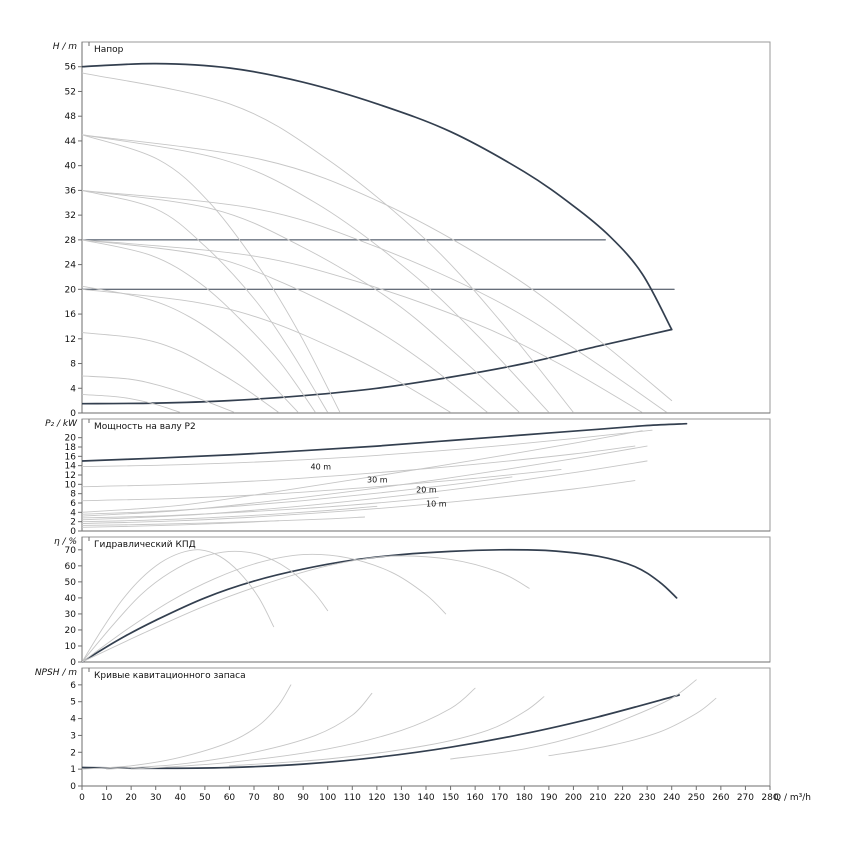  I want to click on power-panel-annotation: 20 m, so click(426, 489).